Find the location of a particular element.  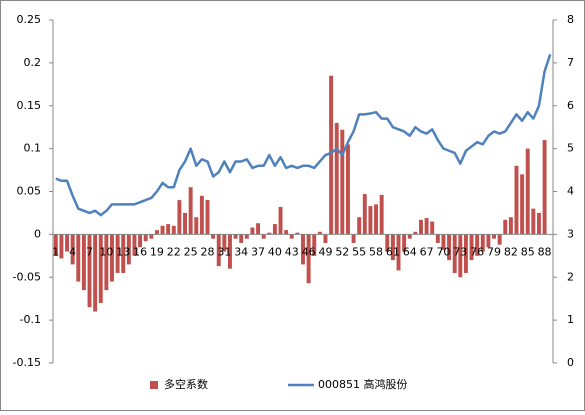

y-tick-label: -0.15 is located at coordinates (27, 362).